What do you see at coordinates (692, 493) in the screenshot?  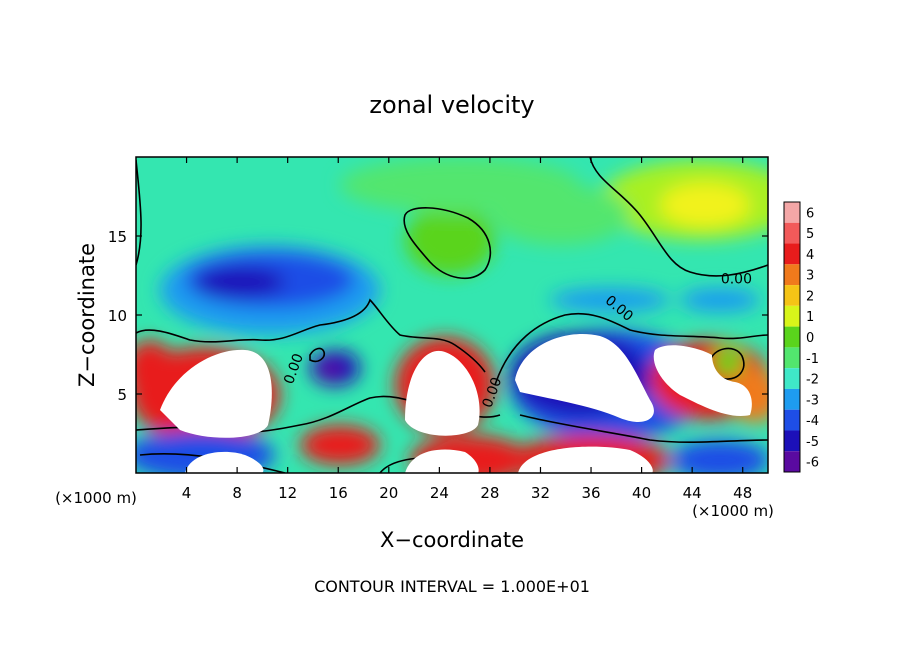 I see `x-tick-label: 44` at bounding box center [692, 493].